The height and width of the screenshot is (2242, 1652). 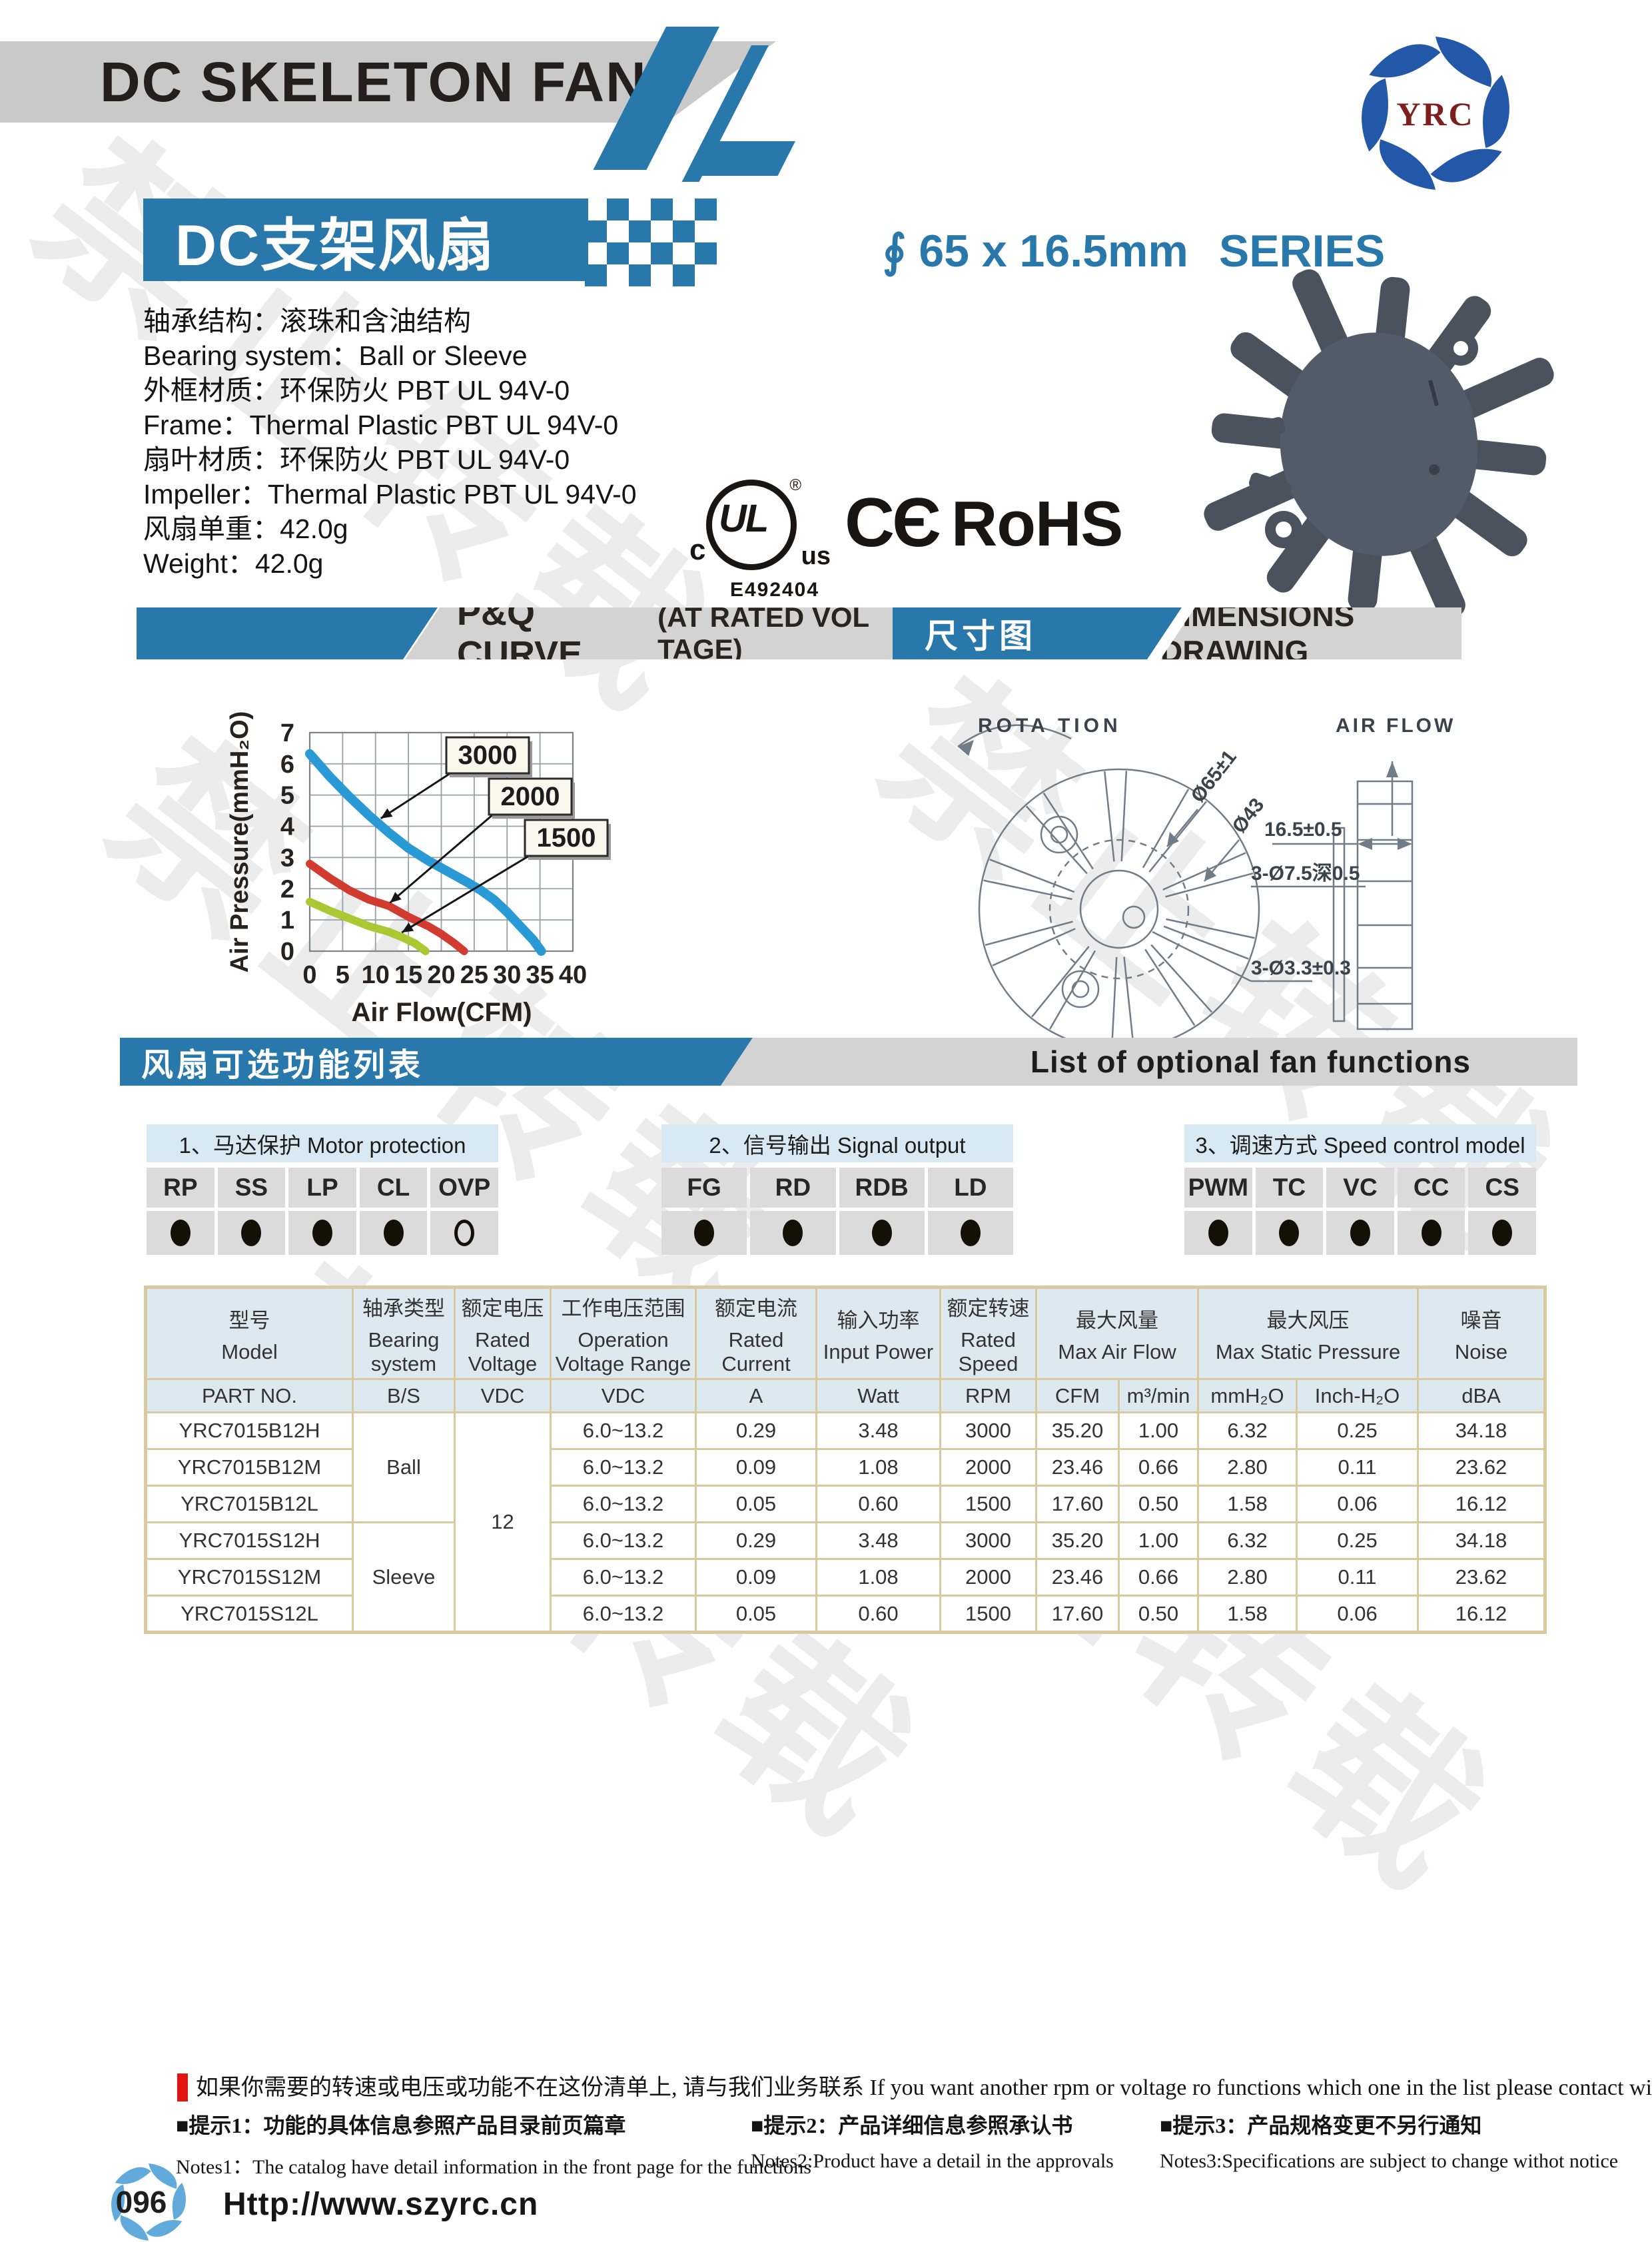 I want to click on part-number-cell: YRC7015B12M, so click(x=249, y=1467).